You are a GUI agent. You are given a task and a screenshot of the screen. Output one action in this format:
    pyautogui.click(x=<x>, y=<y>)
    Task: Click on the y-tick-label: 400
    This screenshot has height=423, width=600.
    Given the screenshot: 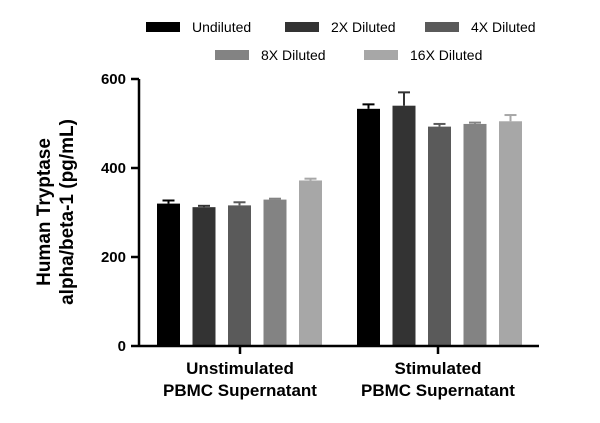 What is the action you would take?
    pyautogui.click(x=113, y=168)
    